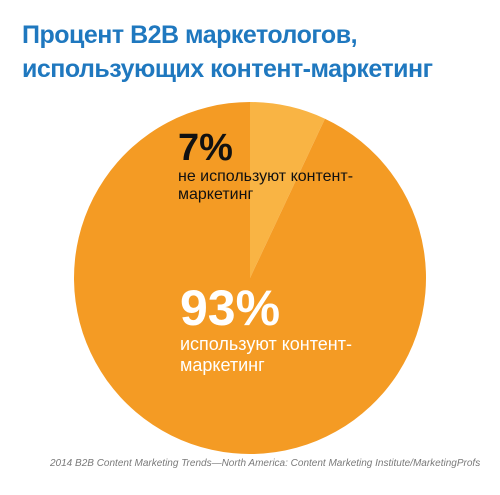 The height and width of the screenshot is (495, 500). What do you see at coordinates (266, 354) in the screenshot?
I see `category-label-using: используют контент-маркетинг` at bounding box center [266, 354].